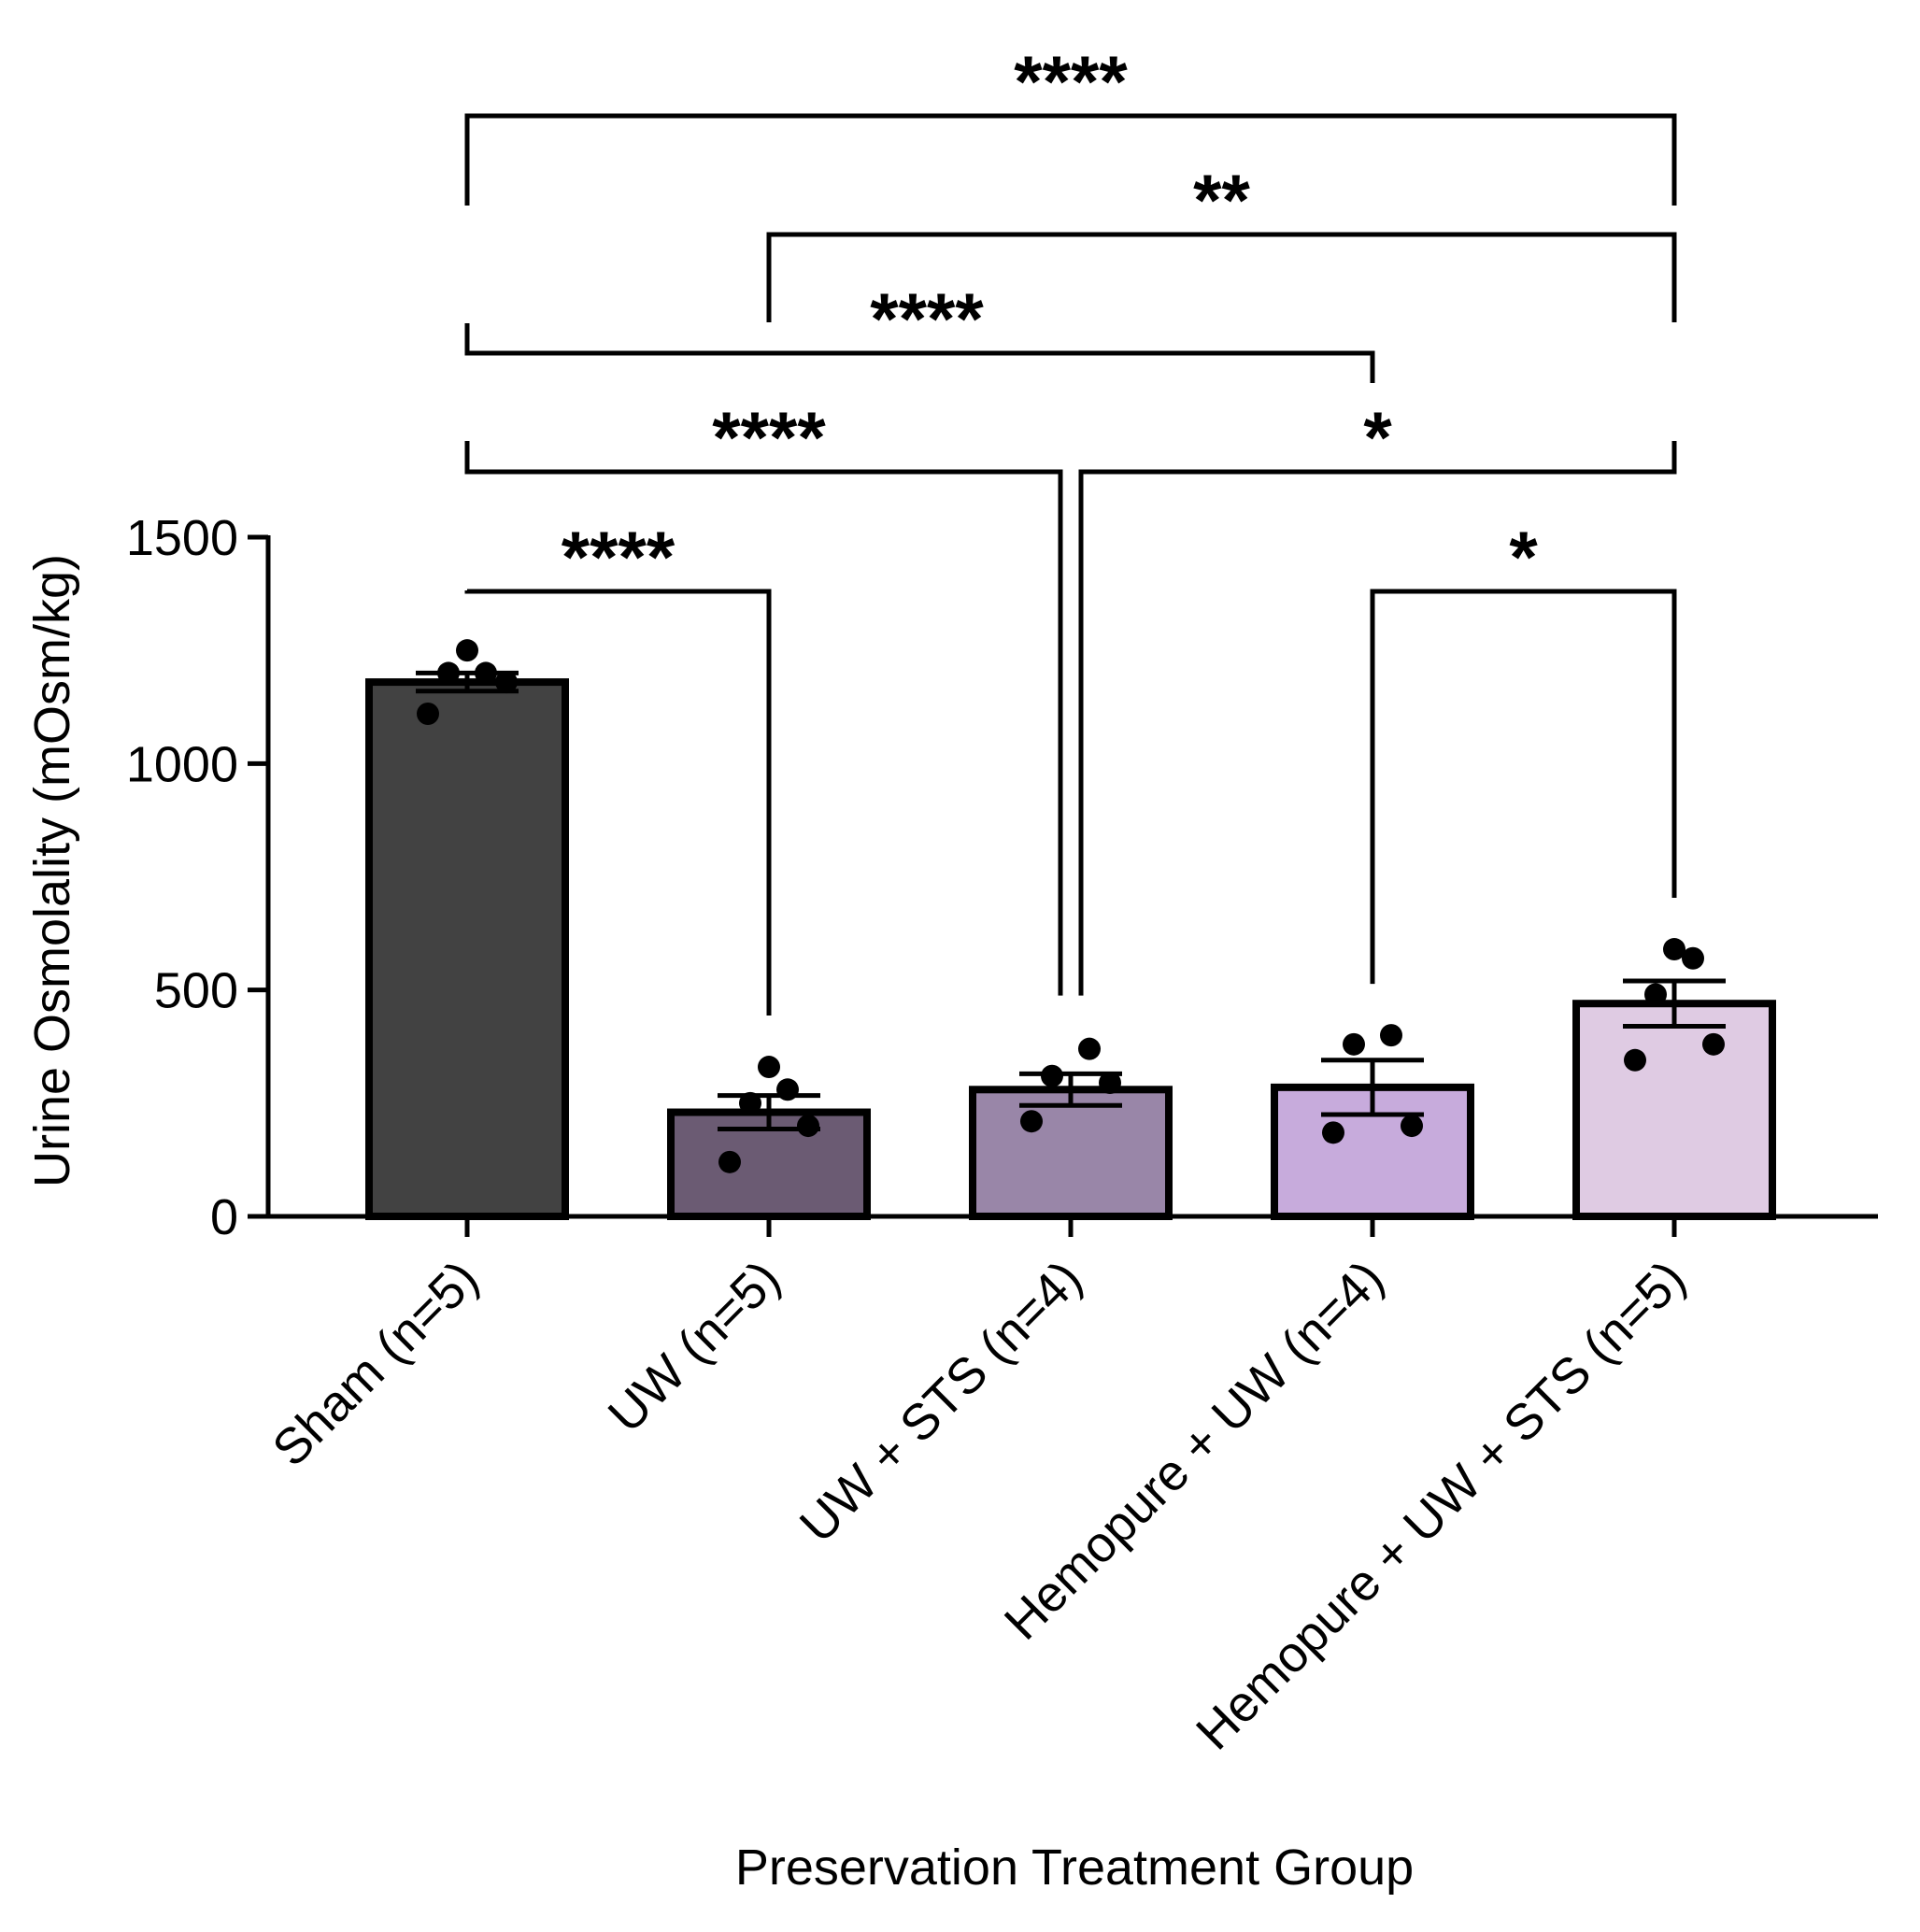 This screenshot has height=1932, width=1920. I want to click on y-tick-labels: 0 500 1000 1500, so click(182, 877).